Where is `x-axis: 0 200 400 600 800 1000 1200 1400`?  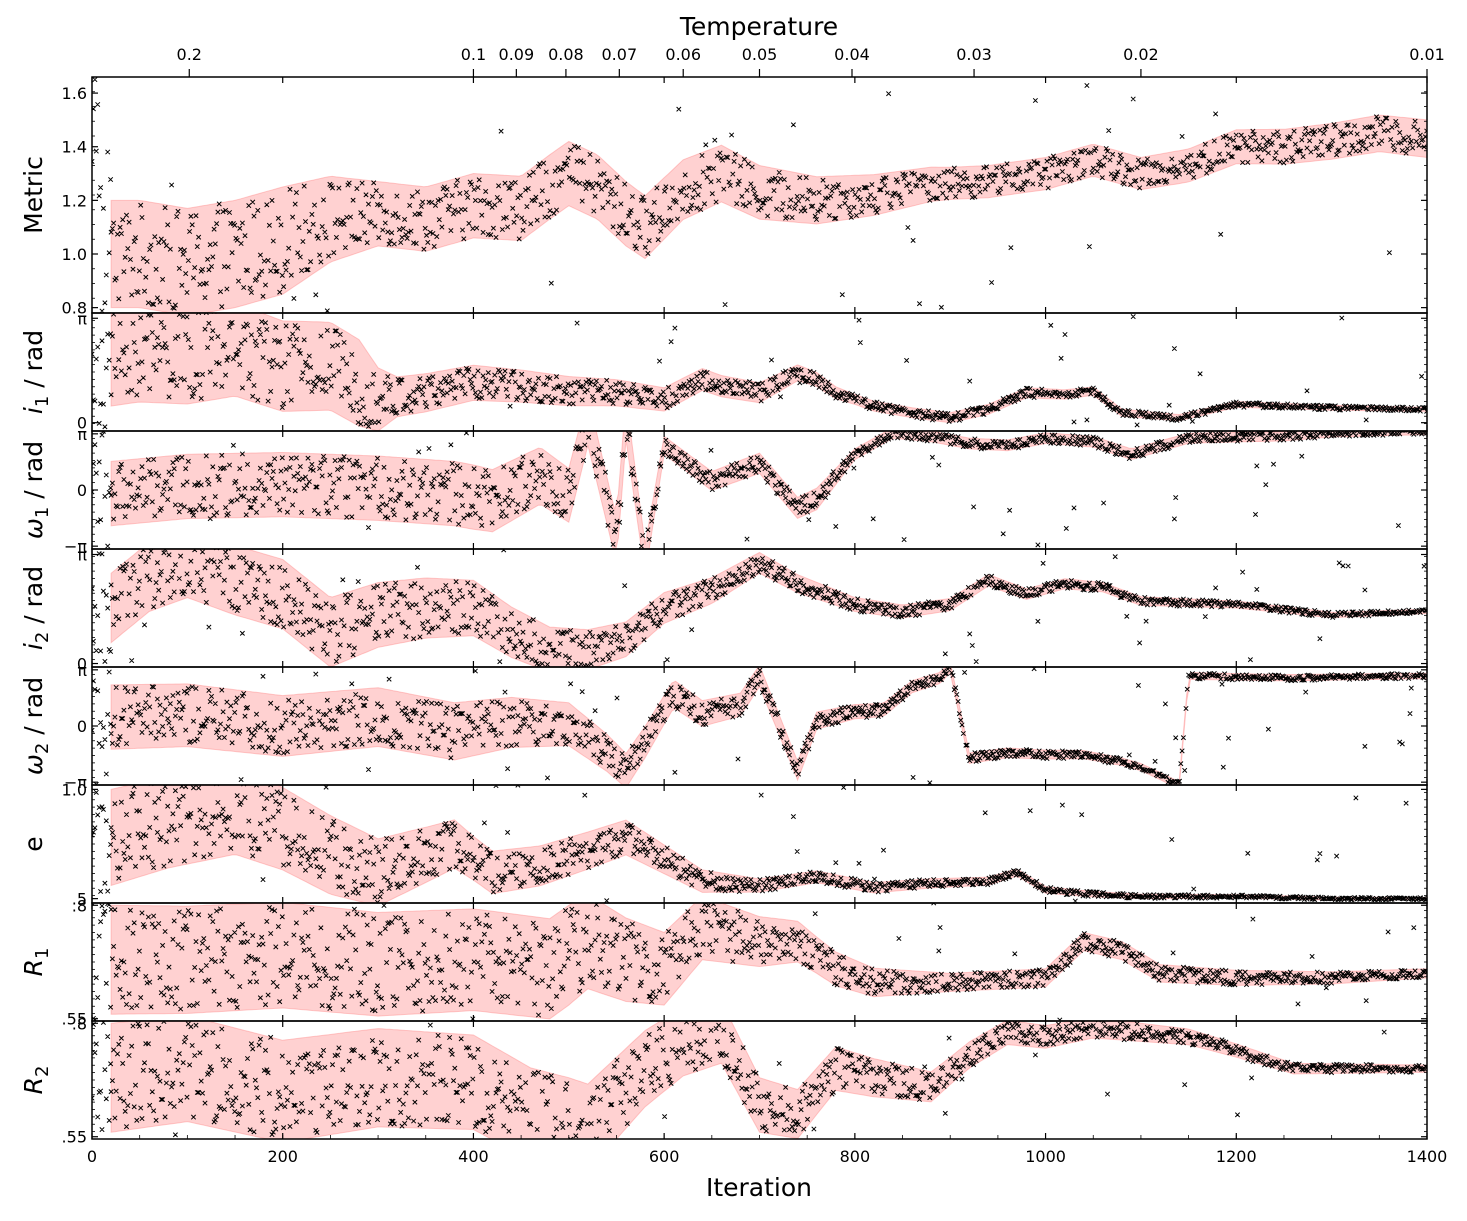 x-axis: 0 200 400 600 800 1000 1200 1400 is located at coordinates (767, 1150).